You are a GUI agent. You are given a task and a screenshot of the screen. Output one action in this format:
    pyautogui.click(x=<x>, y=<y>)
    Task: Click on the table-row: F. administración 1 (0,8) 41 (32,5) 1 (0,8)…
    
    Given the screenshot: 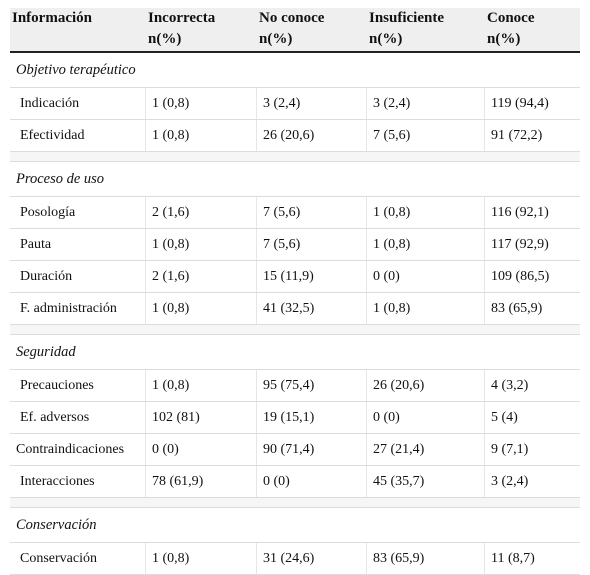 What is the action you would take?
    pyautogui.click(x=295, y=309)
    